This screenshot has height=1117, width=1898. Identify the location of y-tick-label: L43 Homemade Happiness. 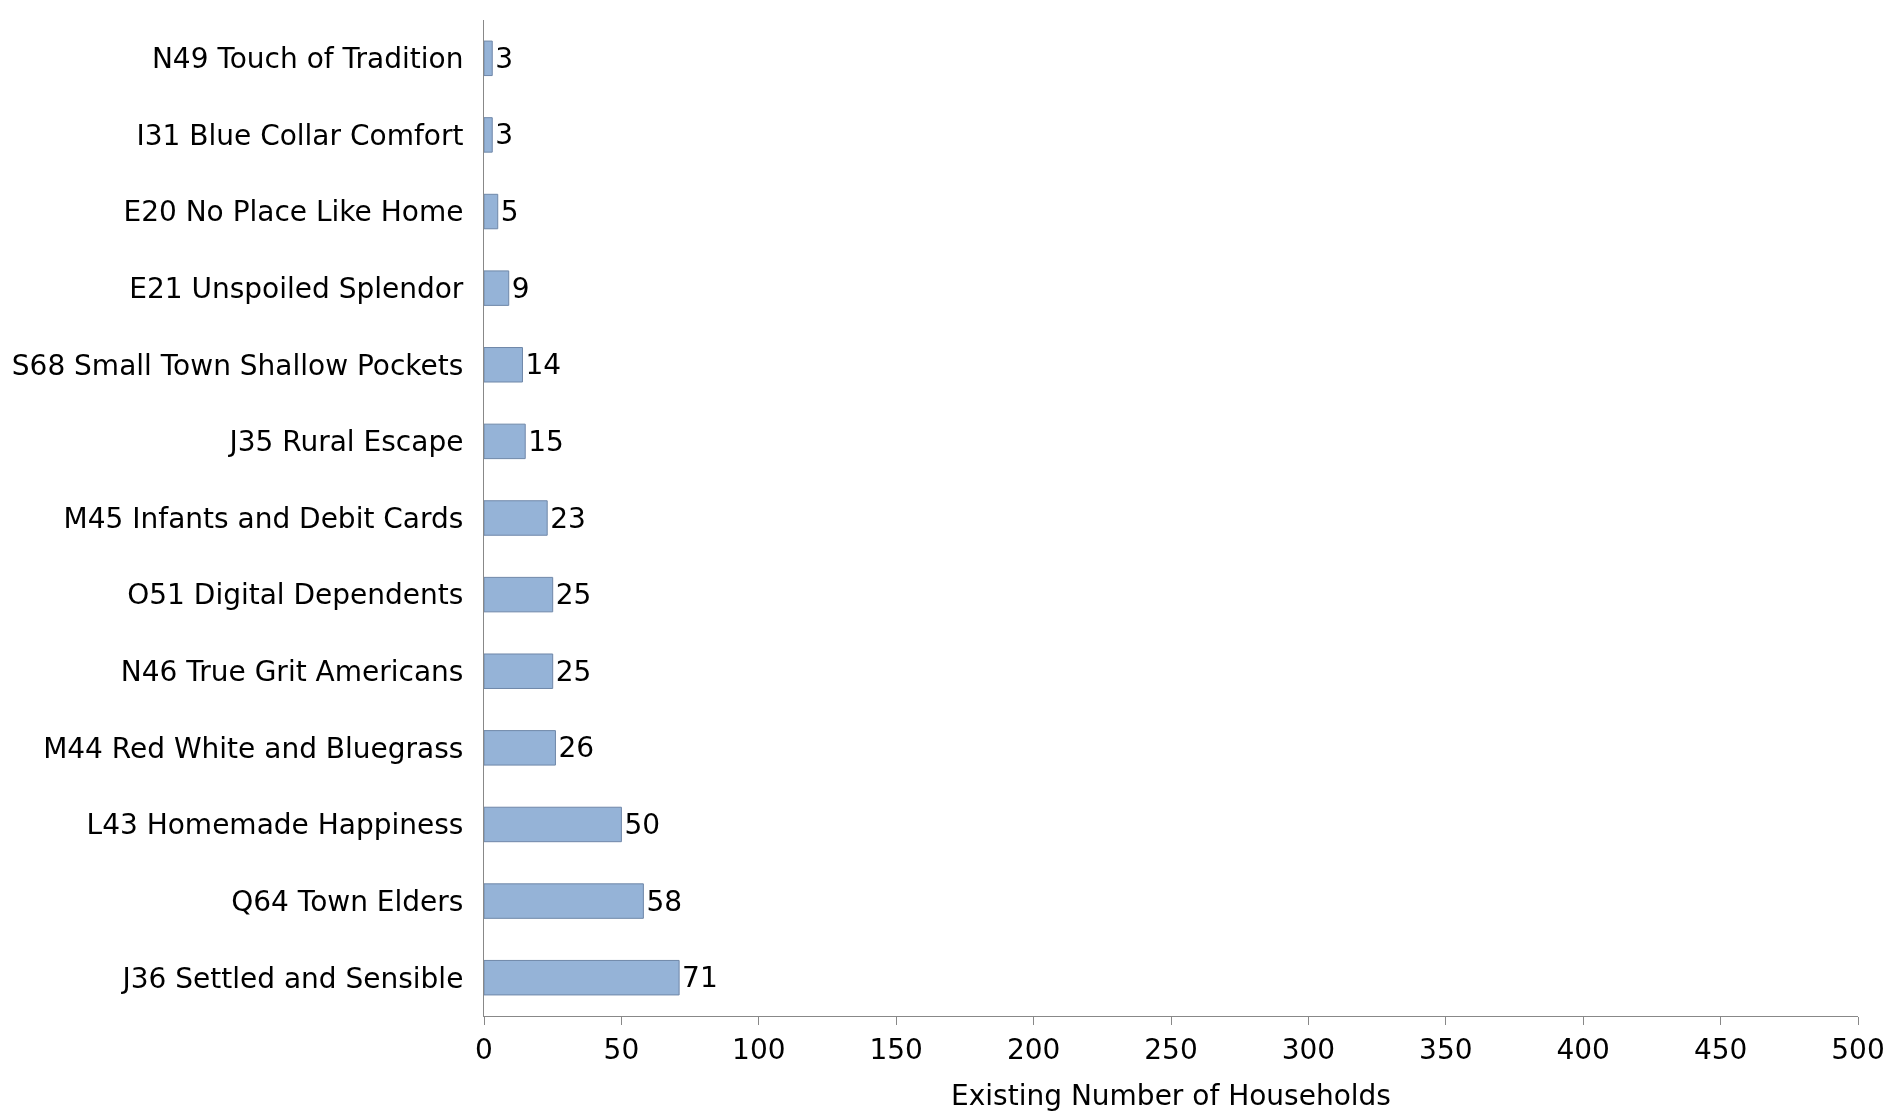
(275, 825).